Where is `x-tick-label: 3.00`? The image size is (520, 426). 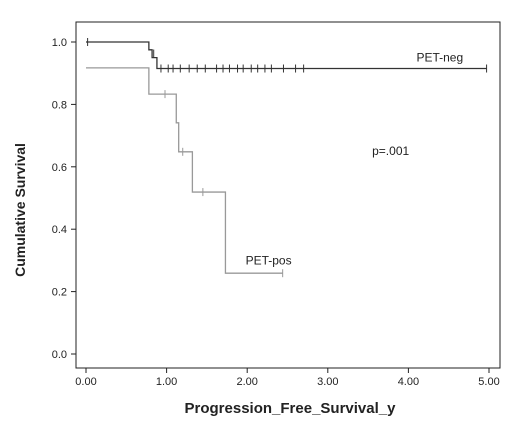
x-tick-label: 3.00 is located at coordinates (327, 382).